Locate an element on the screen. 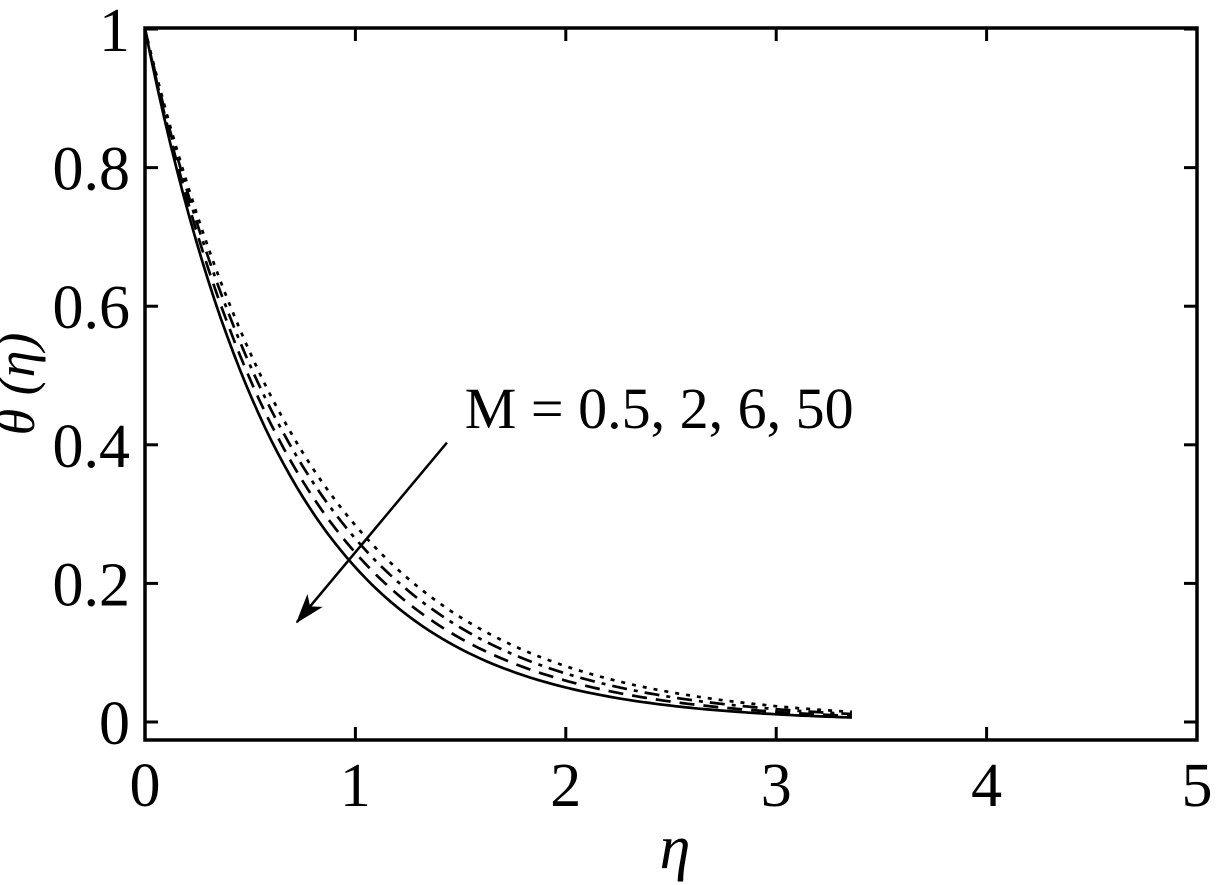  x-tick-label: 5 is located at coordinates (1197, 786).